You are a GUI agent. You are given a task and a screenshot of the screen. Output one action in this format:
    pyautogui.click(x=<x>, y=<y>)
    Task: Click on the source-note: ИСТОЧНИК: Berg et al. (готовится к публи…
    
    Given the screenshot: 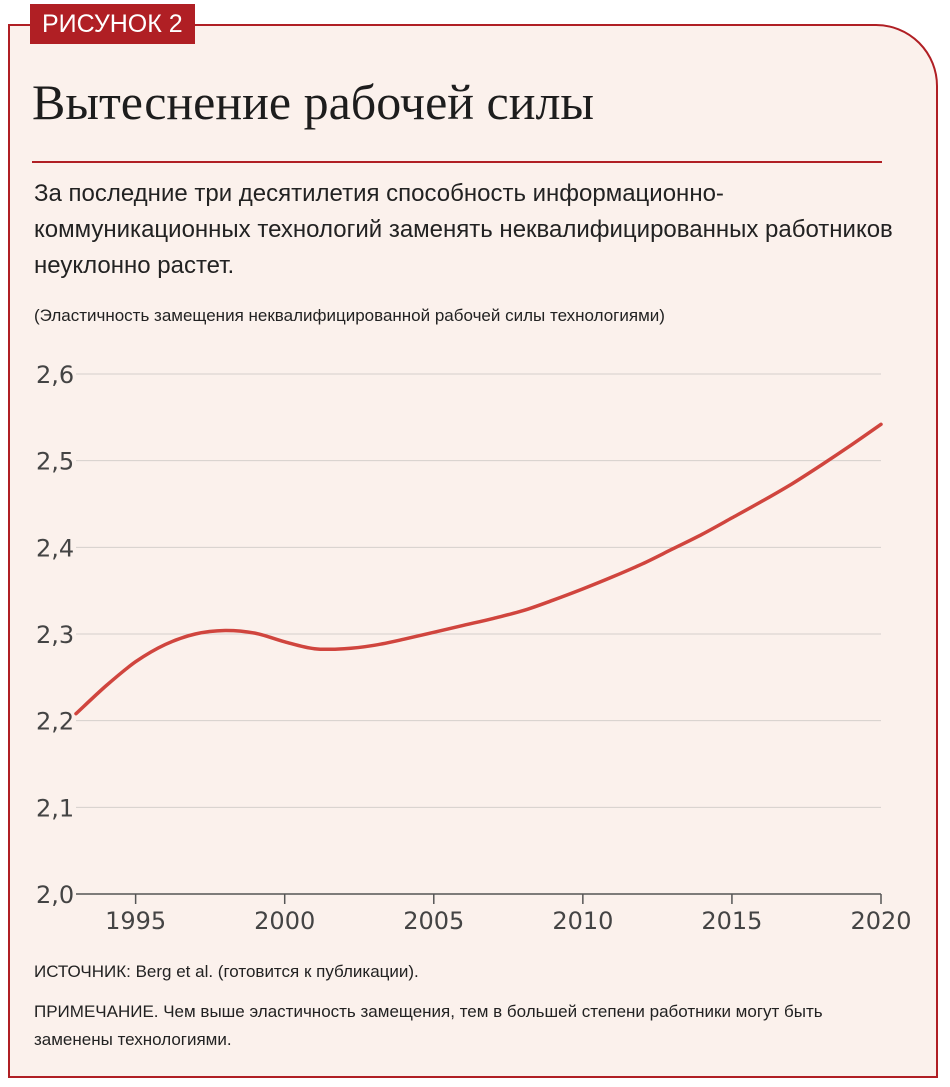 What is the action you would take?
    pyautogui.click(x=226, y=971)
    